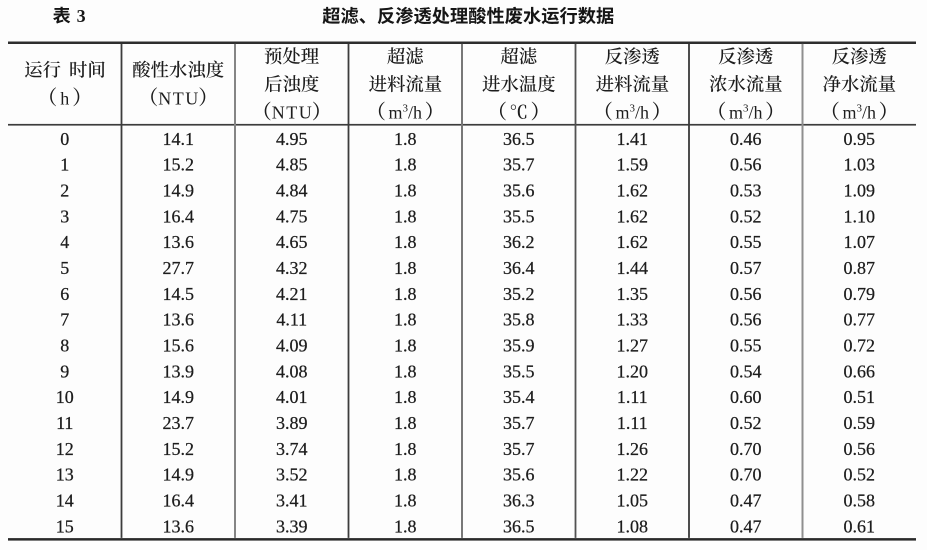 The image size is (927, 550). Describe the element at coordinates (633, 268) in the screenshot. I see `svg-text: 1.44` at that location.